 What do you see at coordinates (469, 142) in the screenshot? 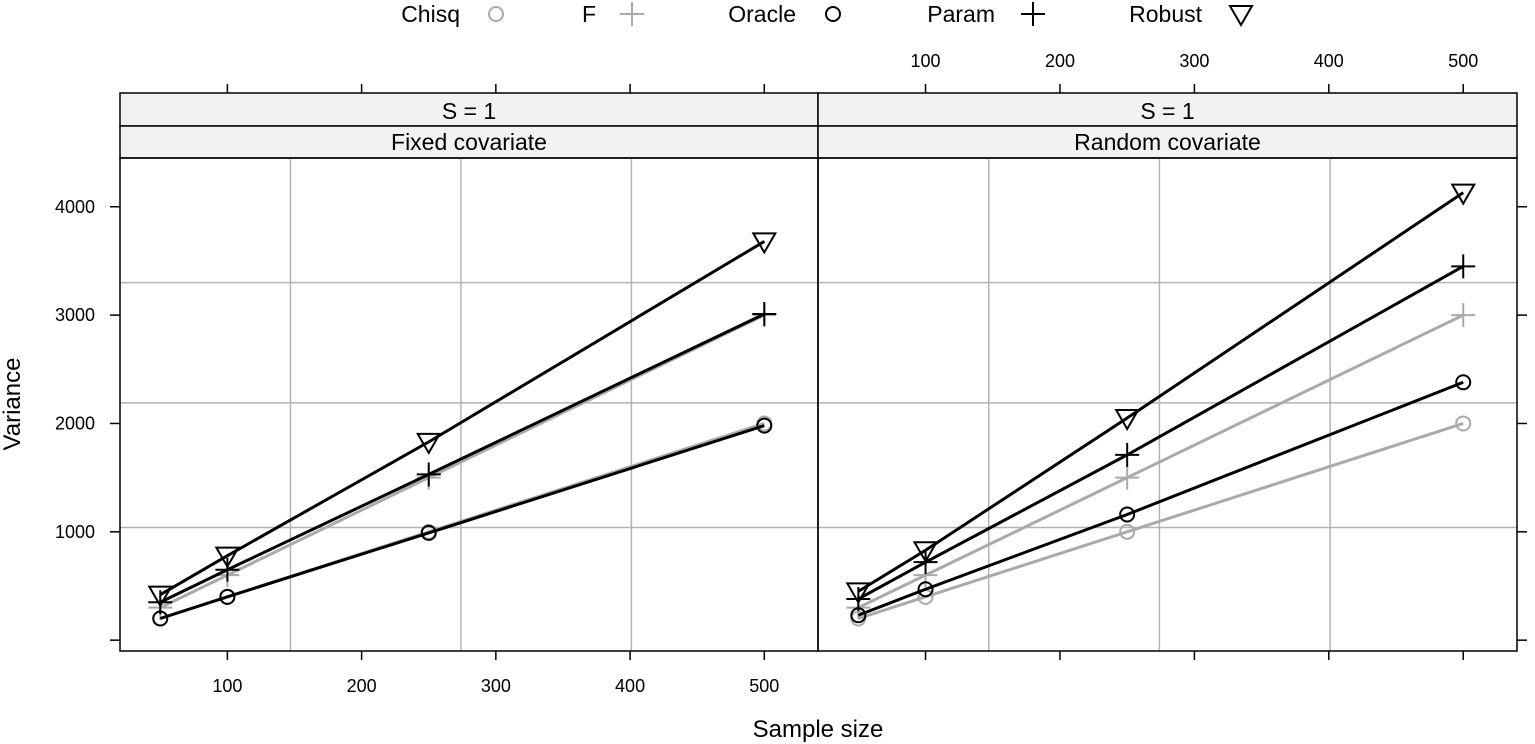
I see `strip-bottom-label: Fixed covariate` at bounding box center [469, 142].